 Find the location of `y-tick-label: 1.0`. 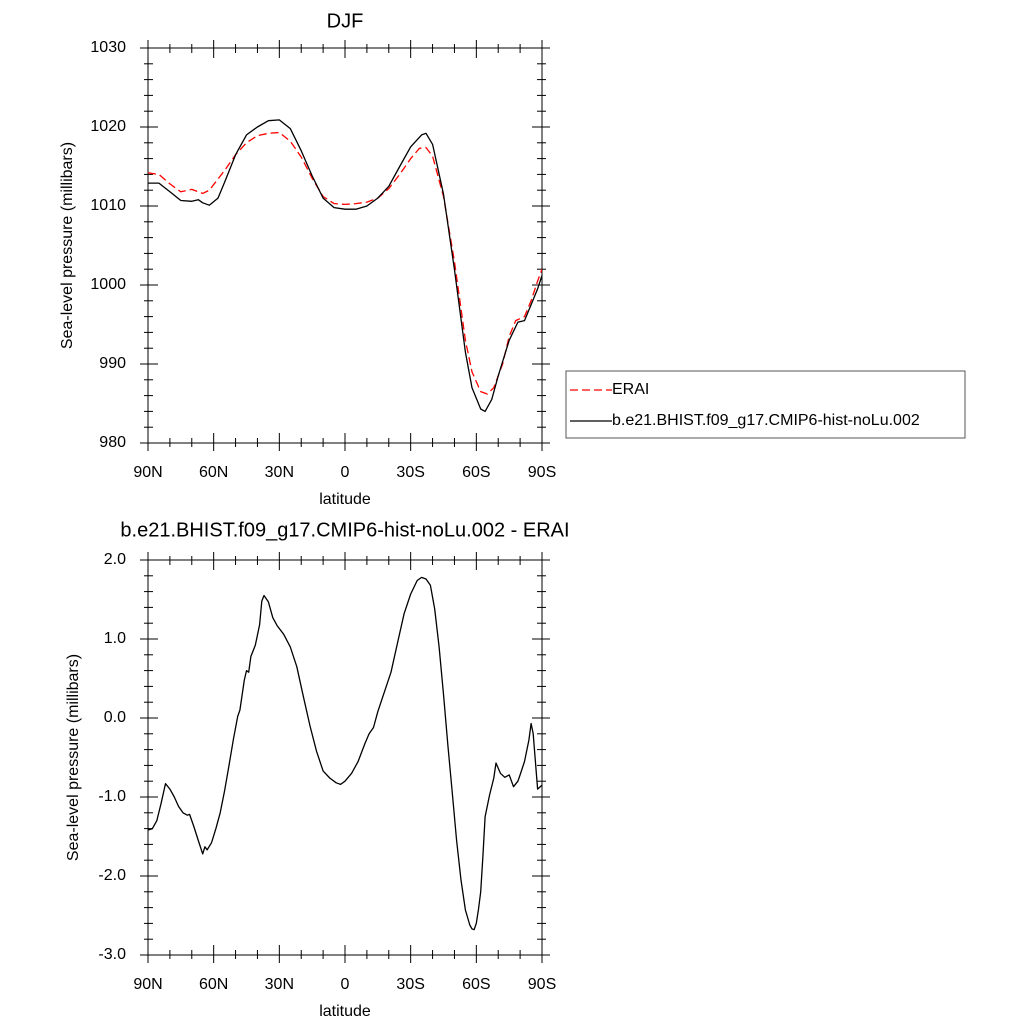

y-tick-label: 1.0 is located at coordinates (115, 638).